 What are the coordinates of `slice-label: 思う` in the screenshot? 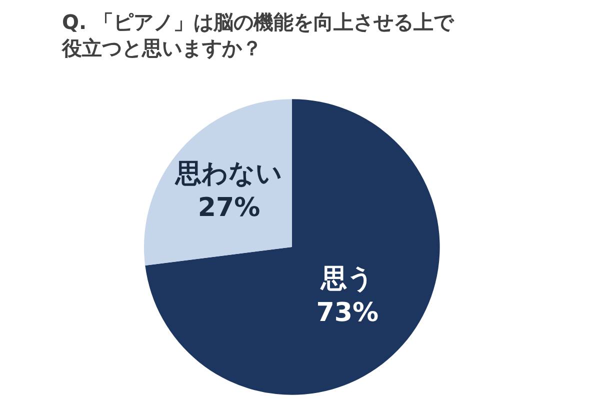 It's located at (347, 279).